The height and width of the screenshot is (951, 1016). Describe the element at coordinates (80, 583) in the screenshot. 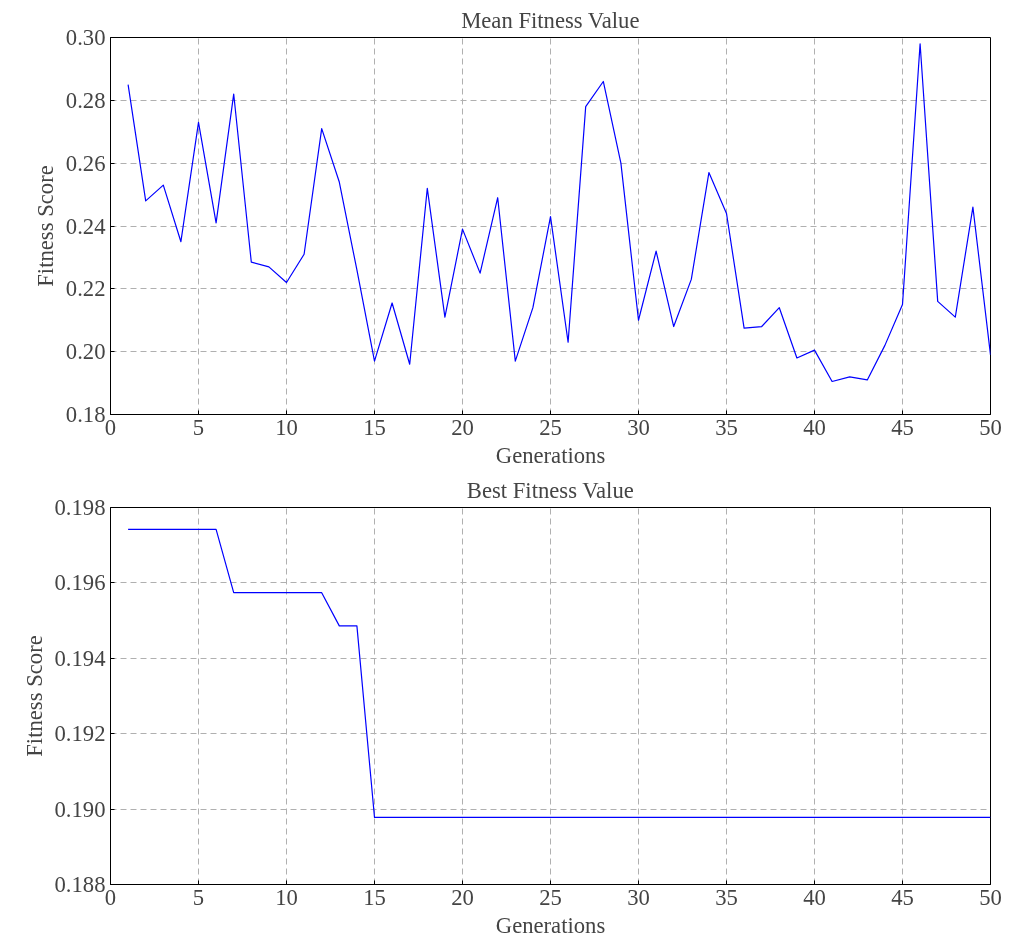

I see `y-tick-label: 0.196` at that location.